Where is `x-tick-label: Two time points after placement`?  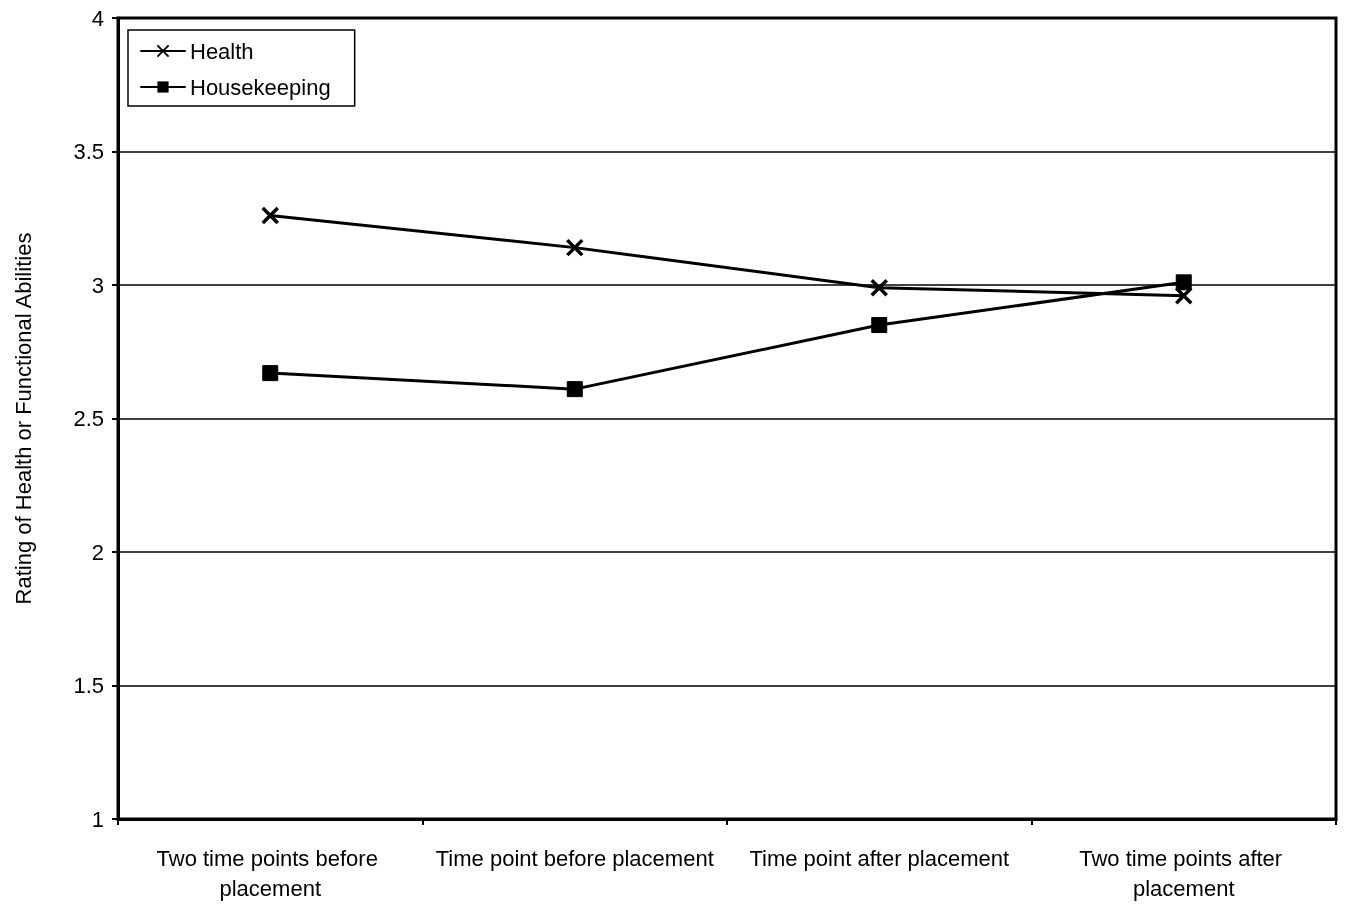
x-tick-label: Two time points after placement is located at coordinates (1184, 873).